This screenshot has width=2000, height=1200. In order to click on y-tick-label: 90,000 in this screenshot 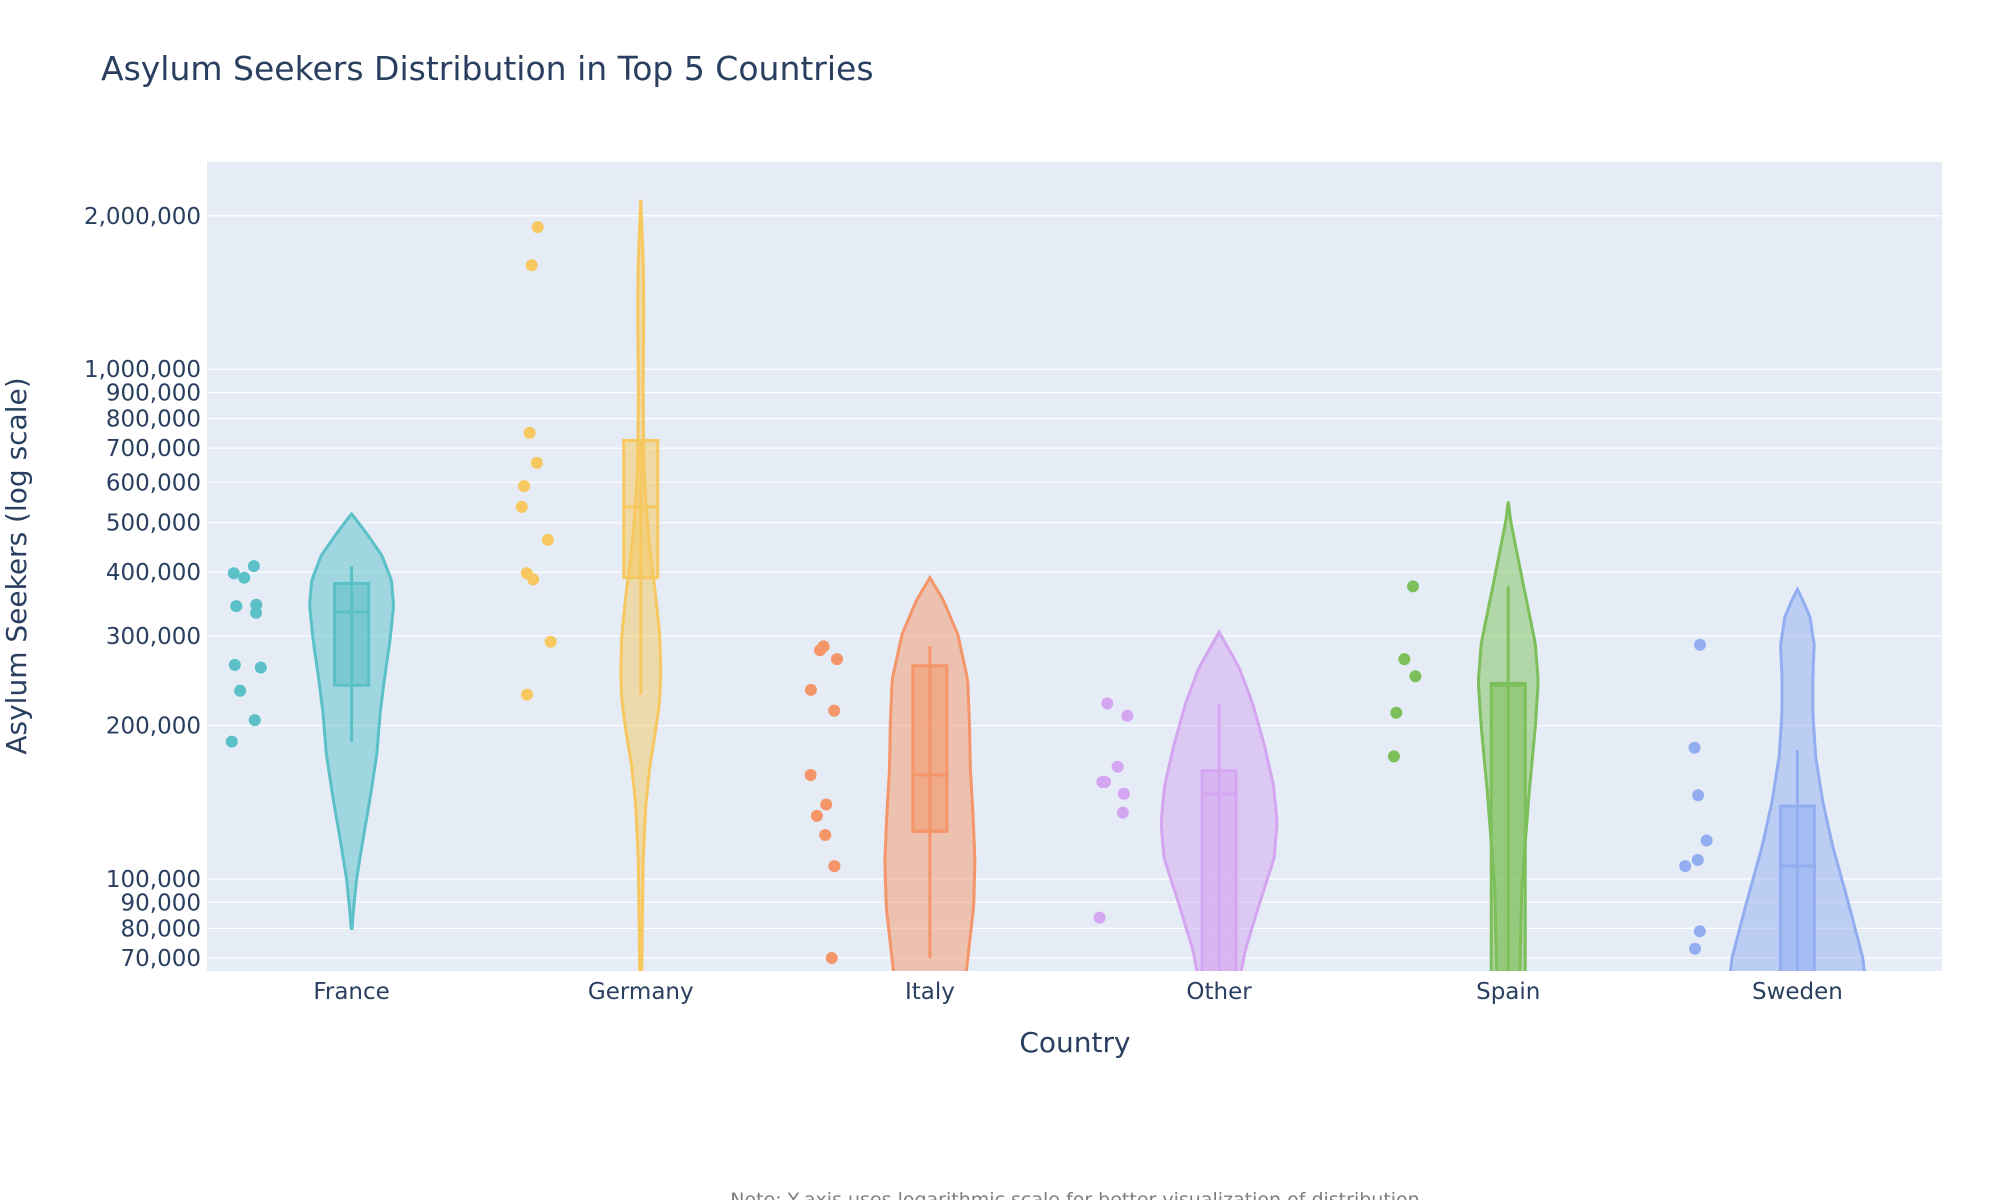, I will do `click(161, 903)`.